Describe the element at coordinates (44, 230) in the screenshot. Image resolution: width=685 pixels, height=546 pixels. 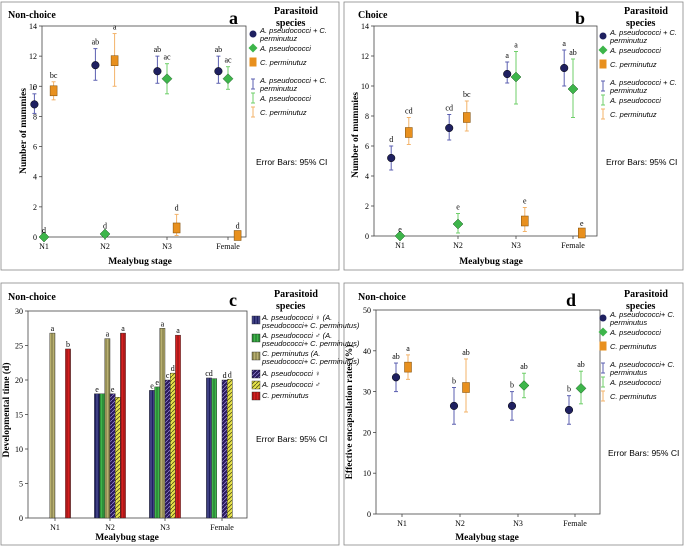
I see `significance-letter: d` at that location.